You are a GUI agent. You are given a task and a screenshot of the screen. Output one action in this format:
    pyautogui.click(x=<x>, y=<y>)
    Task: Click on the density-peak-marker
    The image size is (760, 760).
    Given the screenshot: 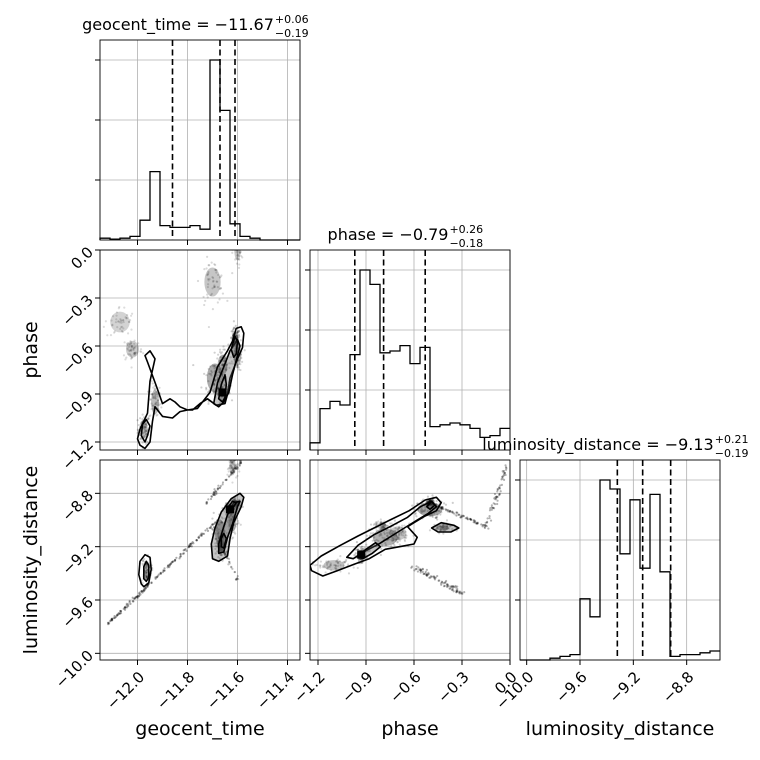 What is the action you would take?
    pyautogui.click(x=222, y=392)
    